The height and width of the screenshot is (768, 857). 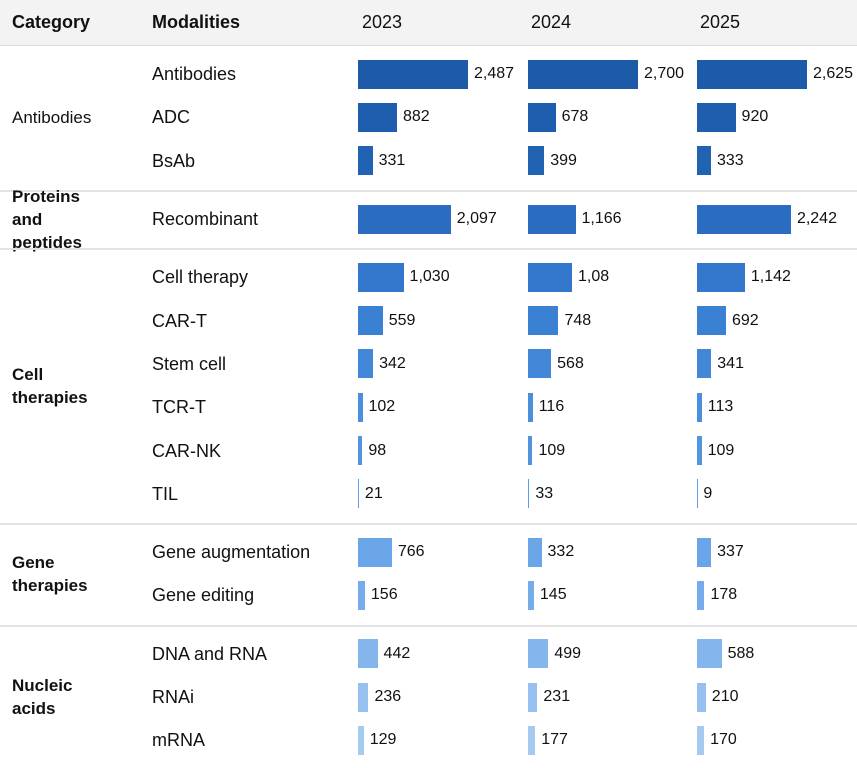 I want to click on value-label: 882, so click(x=416, y=117).